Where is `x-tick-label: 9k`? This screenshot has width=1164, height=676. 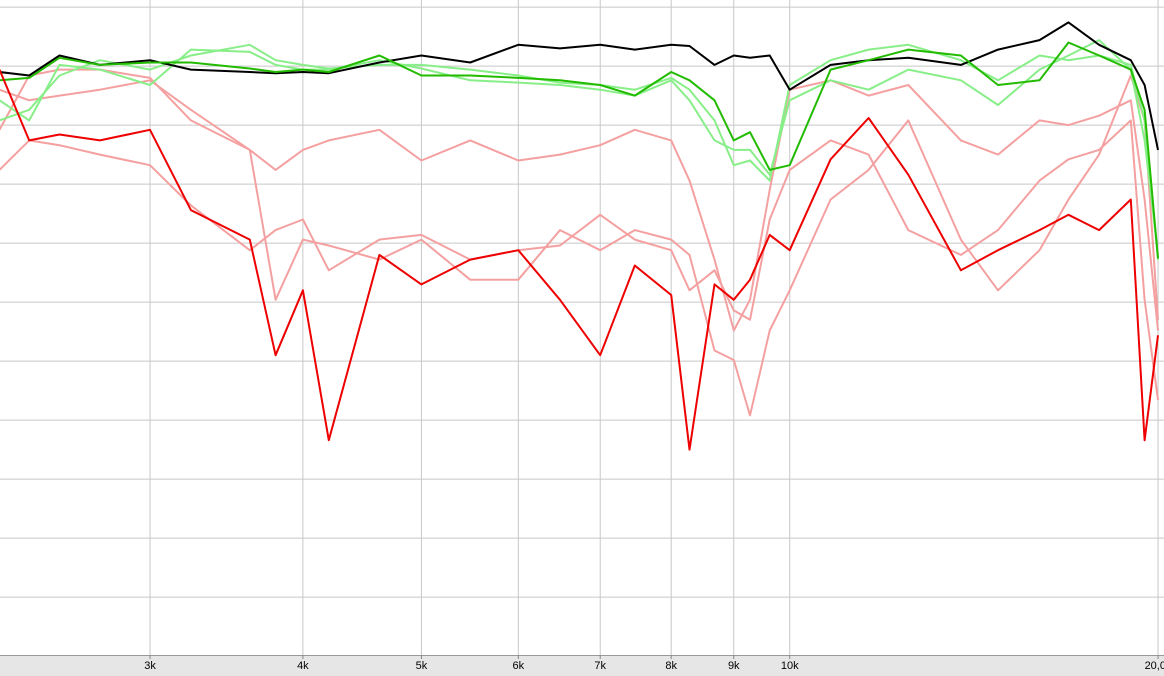 x-tick-label: 9k is located at coordinates (734, 666).